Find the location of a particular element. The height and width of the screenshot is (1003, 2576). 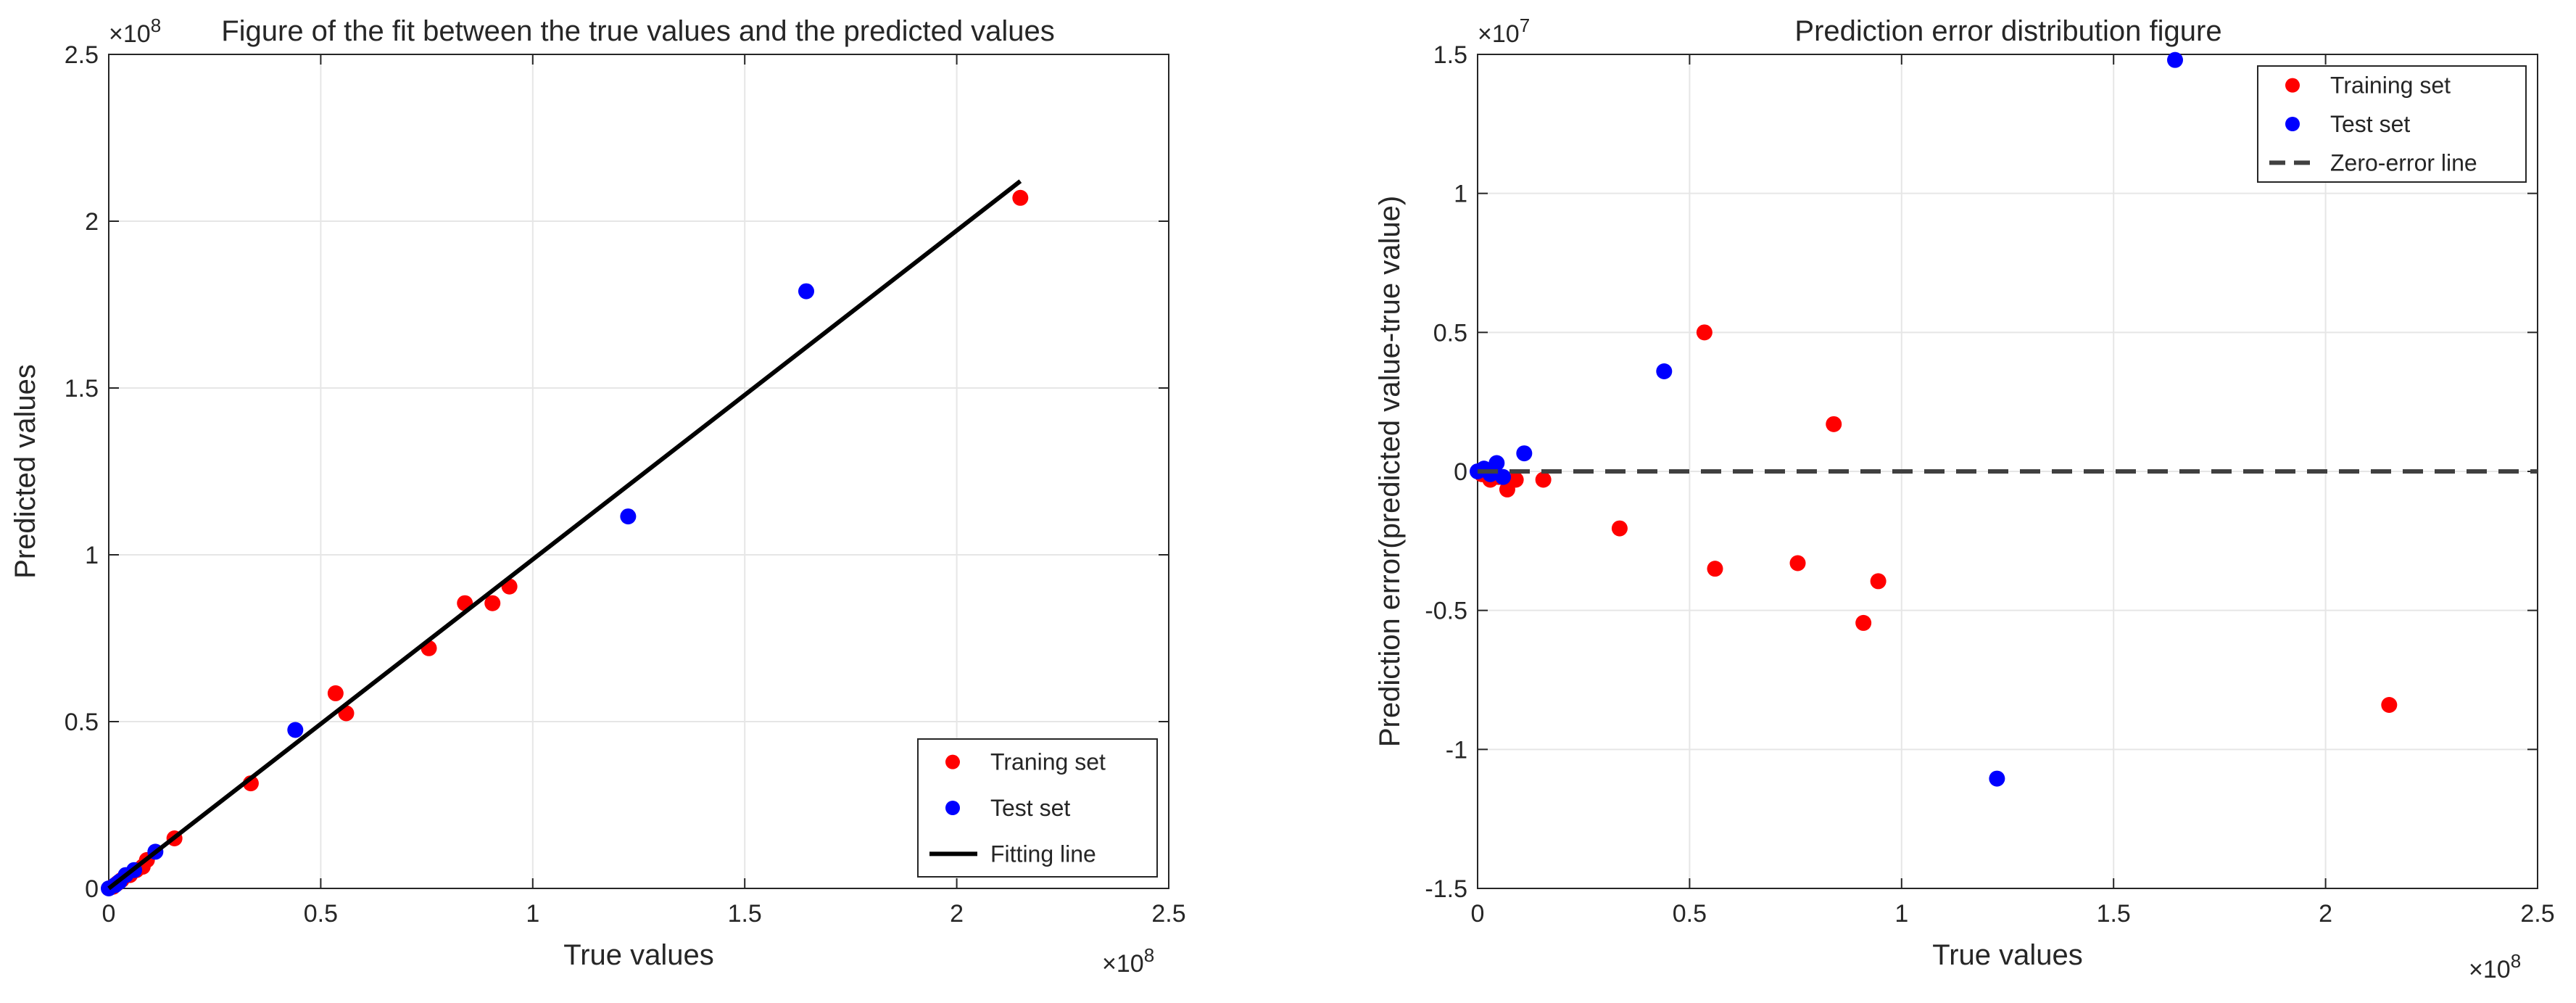

y-axis-label: Predicted values is located at coordinates (25, 472).